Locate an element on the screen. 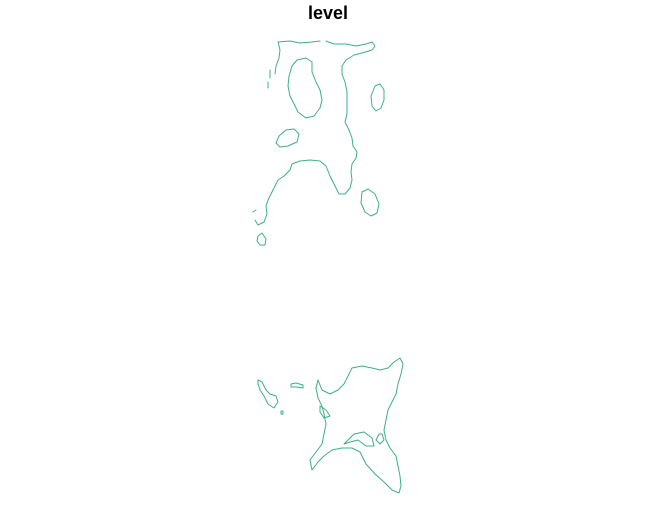 Image resolution: width=656 pixels, height=532 pixels. contour-line-upper-hole is located at coordinates (305, 88).